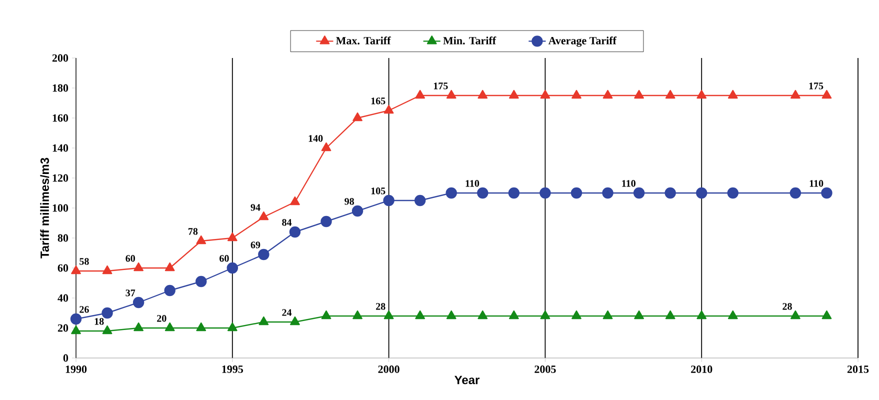  What do you see at coordinates (378, 101) in the screenshot?
I see `data-label: 165` at bounding box center [378, 101].